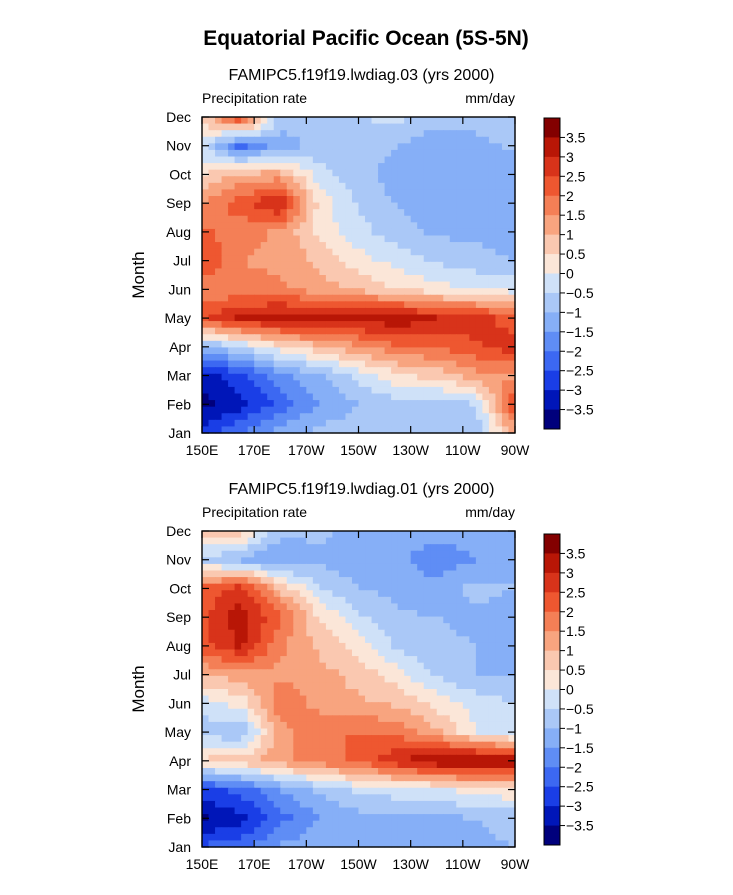 The width and height of the screenshot is (733, 895). I want to click on colorbar-label: −1, so click(574, 728).